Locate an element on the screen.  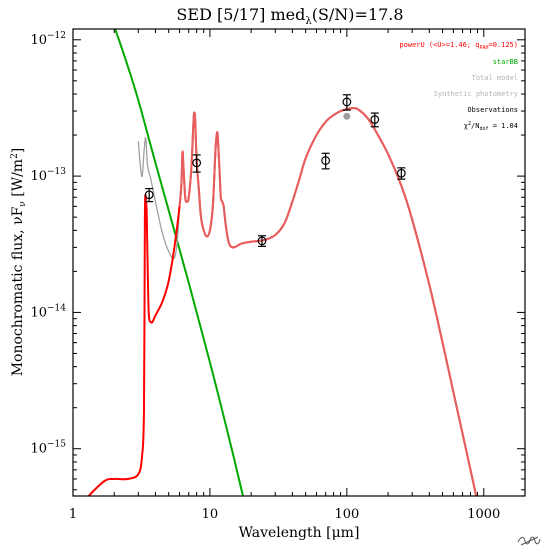
y-tick-label: 10−15 is located at coordinates (48, 448).